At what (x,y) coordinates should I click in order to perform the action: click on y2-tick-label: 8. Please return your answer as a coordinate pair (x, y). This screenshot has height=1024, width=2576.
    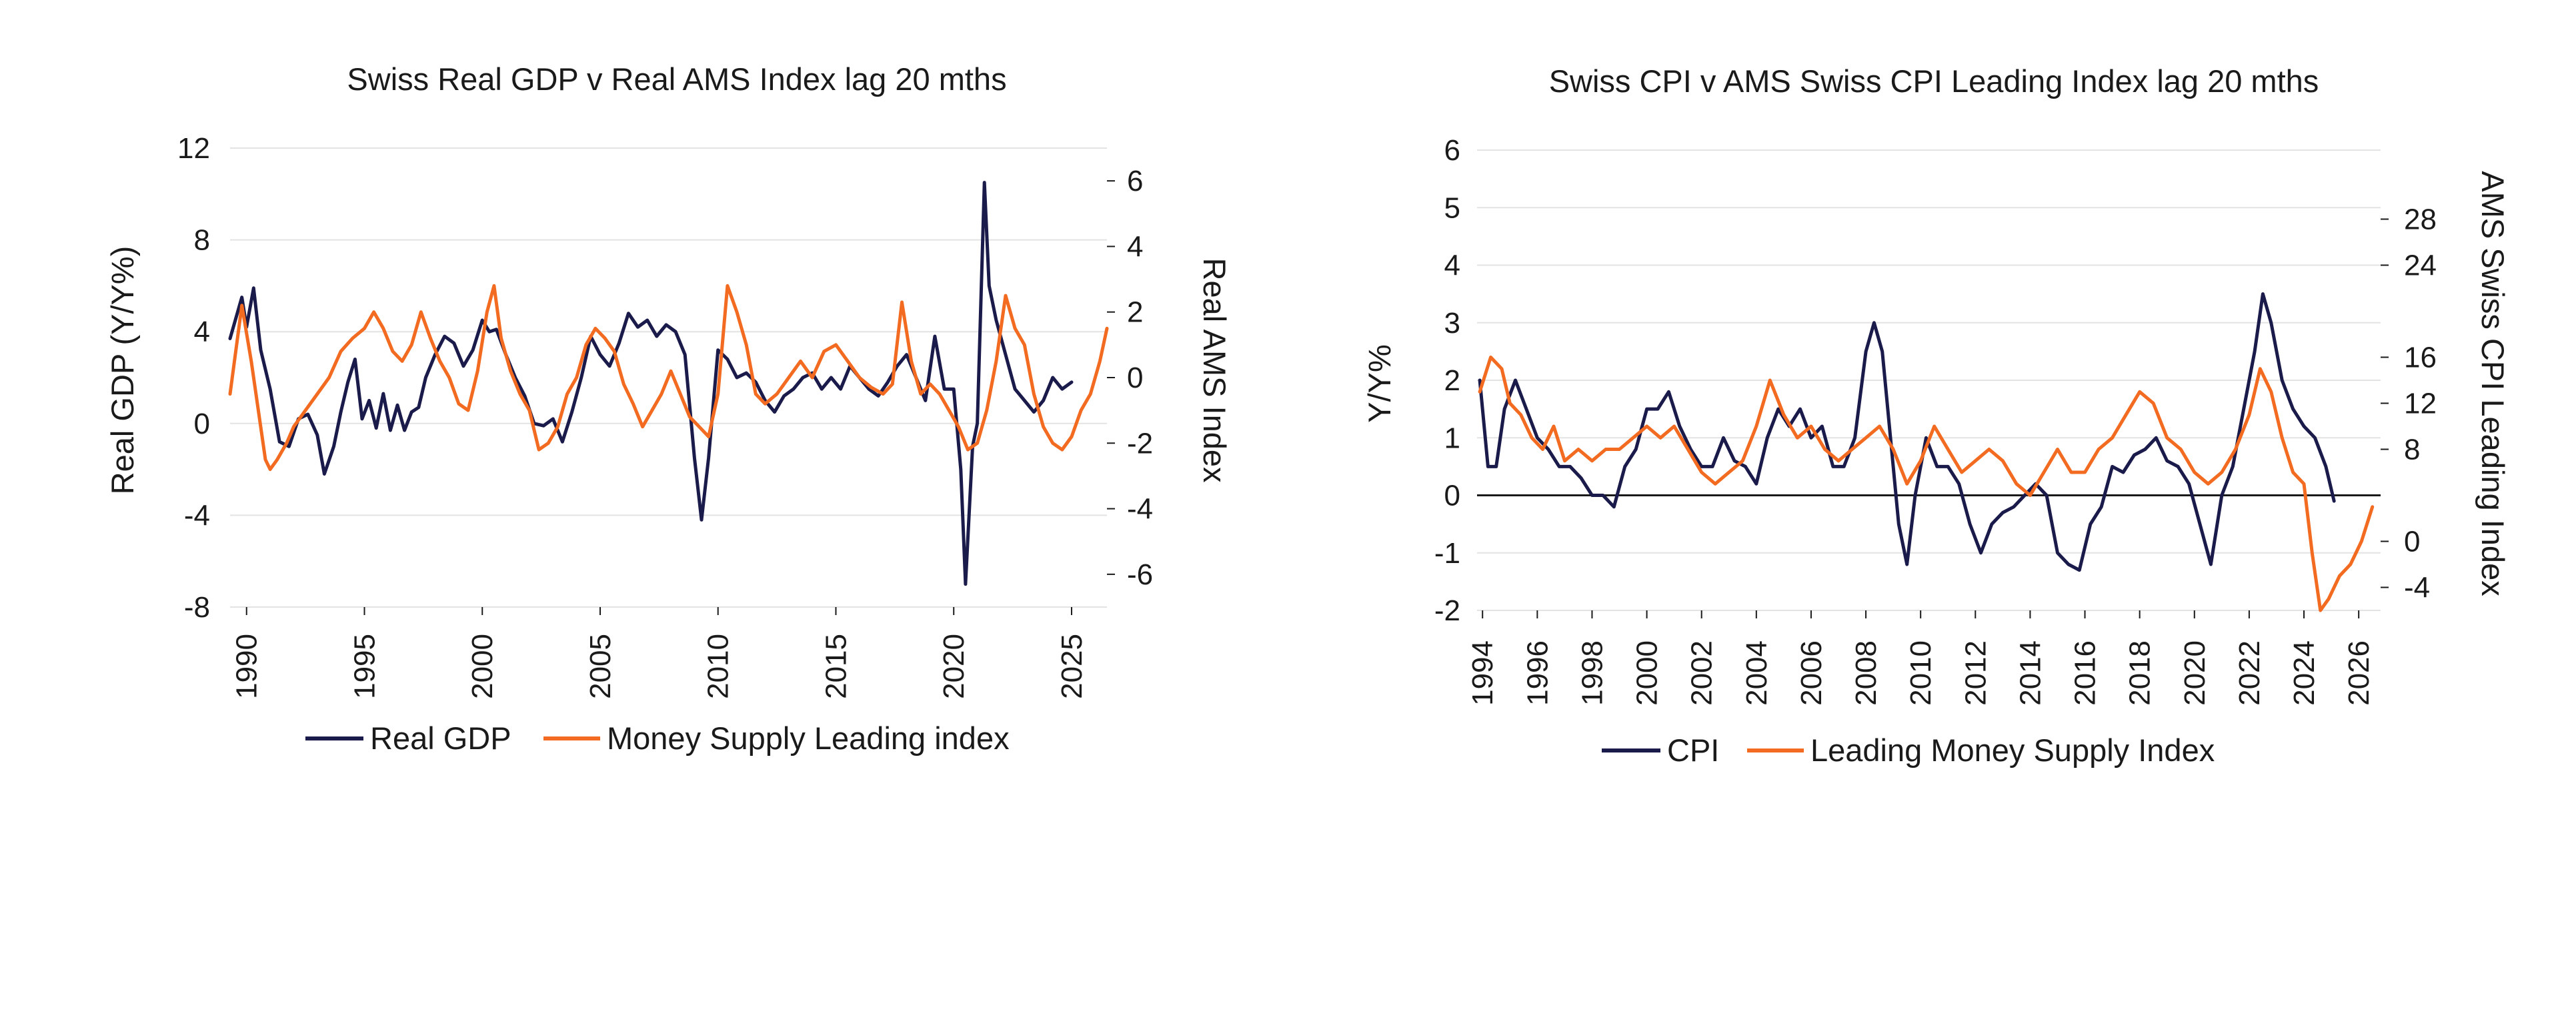
    Looking at the image, I should click on (2412, 450).